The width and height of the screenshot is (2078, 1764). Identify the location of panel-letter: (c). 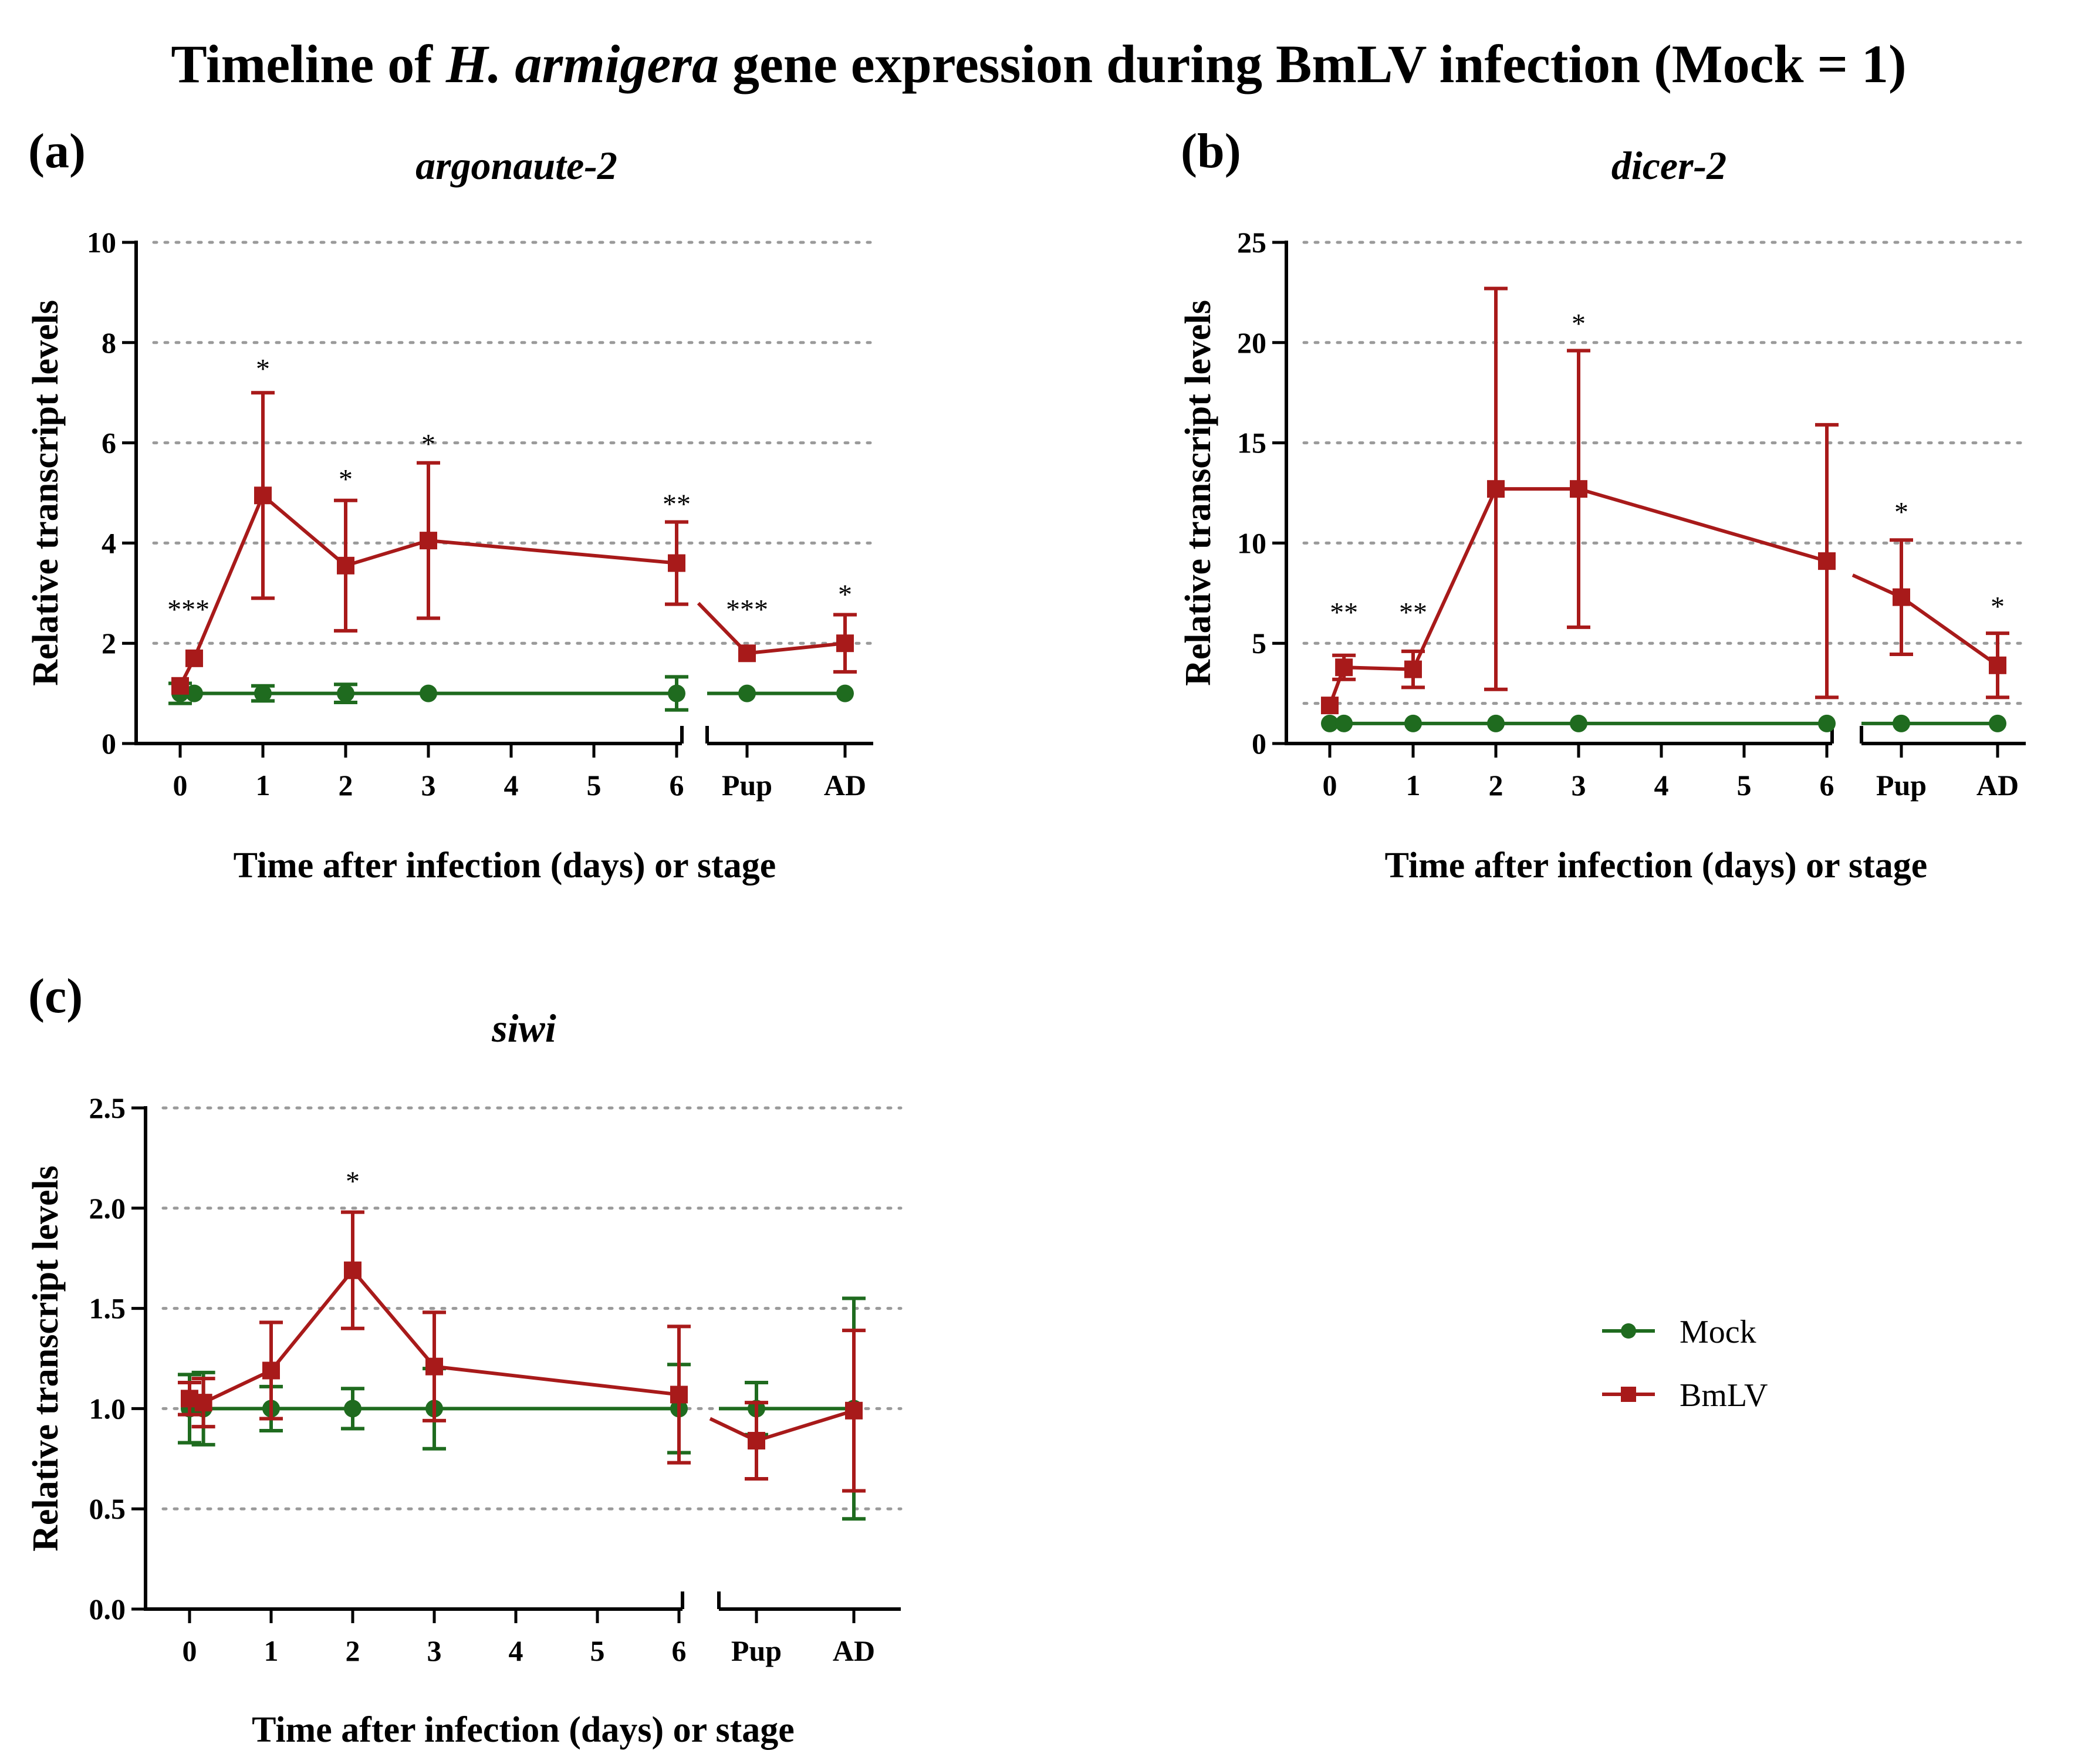
(55, 996).